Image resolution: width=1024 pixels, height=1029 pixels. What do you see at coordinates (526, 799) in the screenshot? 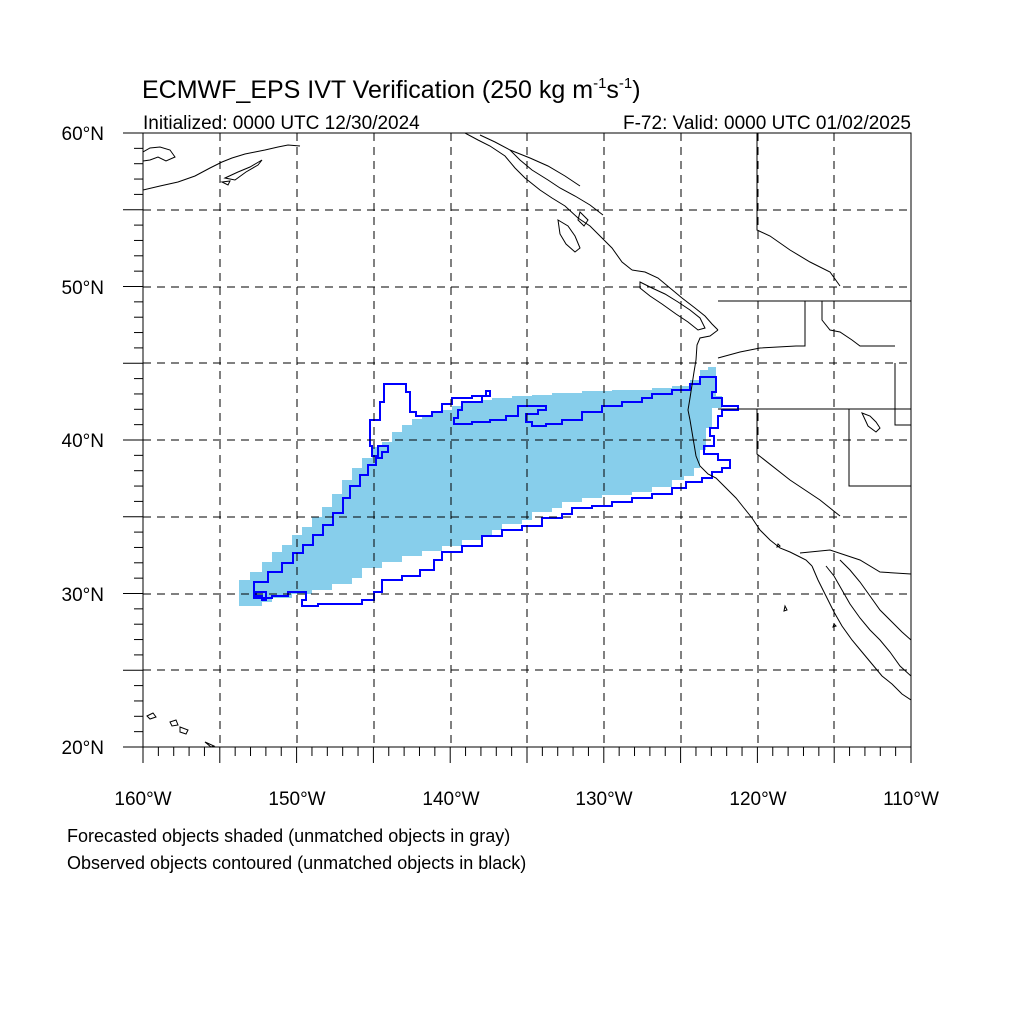
I see `lon-labels: 160°W 150°W 140°W 130°W 120°W 110°W` at bounding box center [526, 799].